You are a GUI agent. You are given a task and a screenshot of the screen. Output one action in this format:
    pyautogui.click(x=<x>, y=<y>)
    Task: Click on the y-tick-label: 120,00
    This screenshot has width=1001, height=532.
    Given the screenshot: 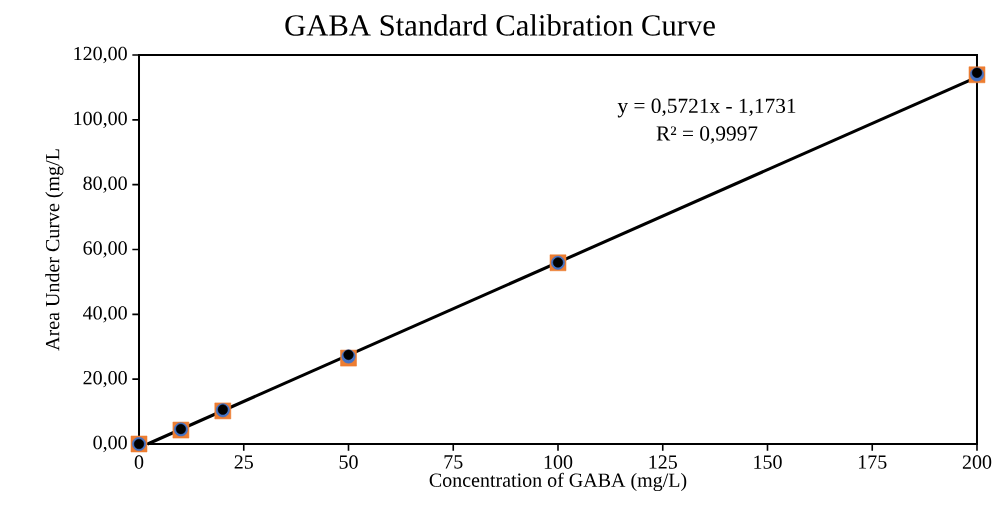 What is the action you would take?
    pyautogui.click(x=100, y=55)
    